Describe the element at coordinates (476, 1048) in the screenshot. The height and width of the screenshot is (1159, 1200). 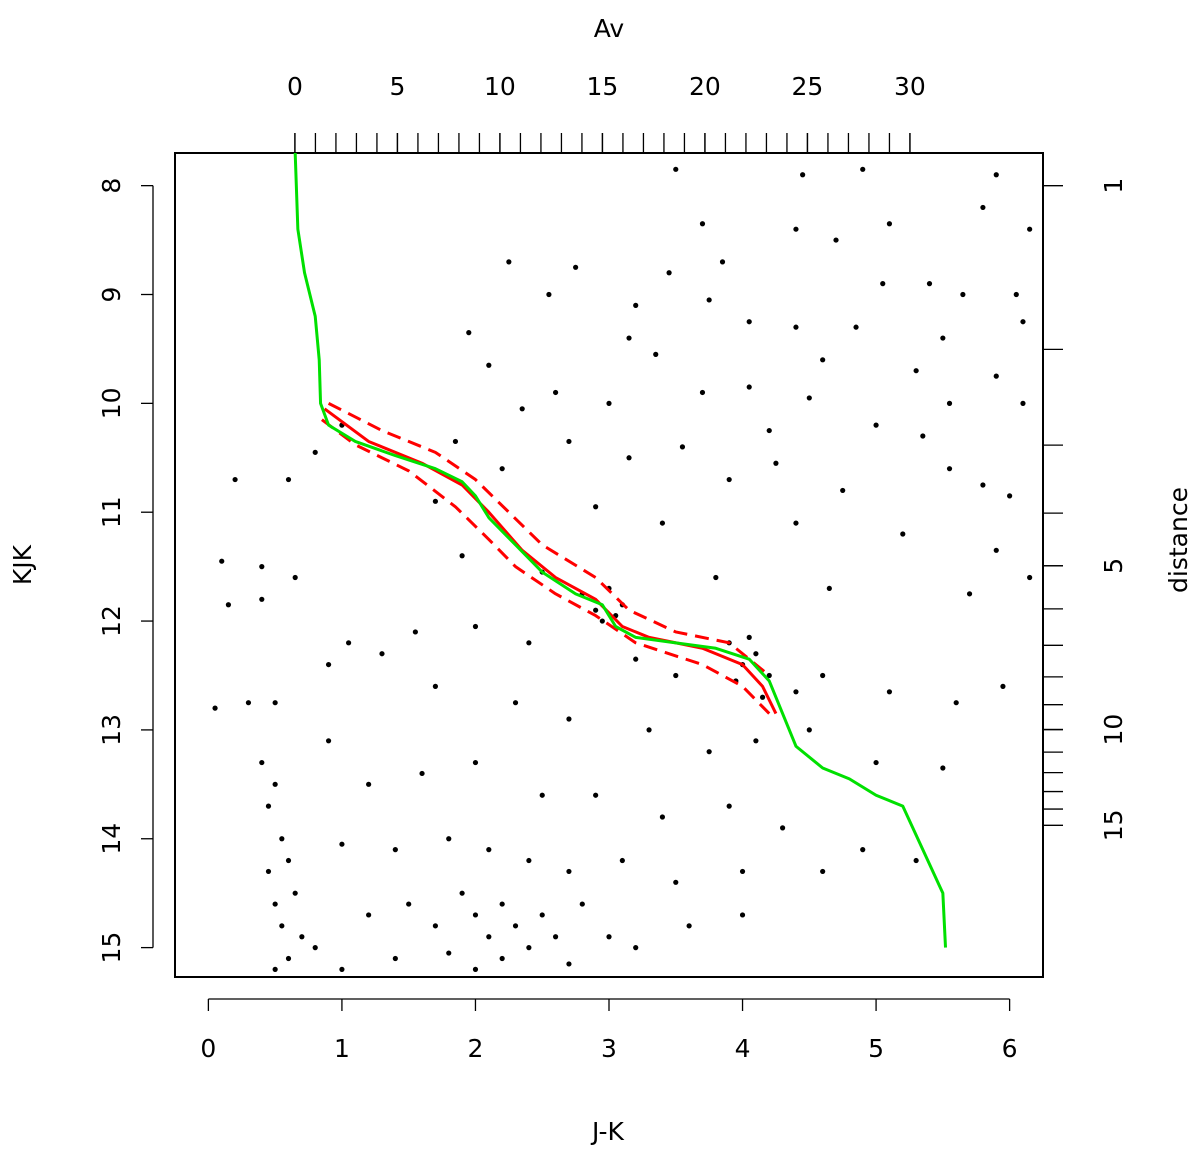
I see `x-tick-label: 2` at that location.